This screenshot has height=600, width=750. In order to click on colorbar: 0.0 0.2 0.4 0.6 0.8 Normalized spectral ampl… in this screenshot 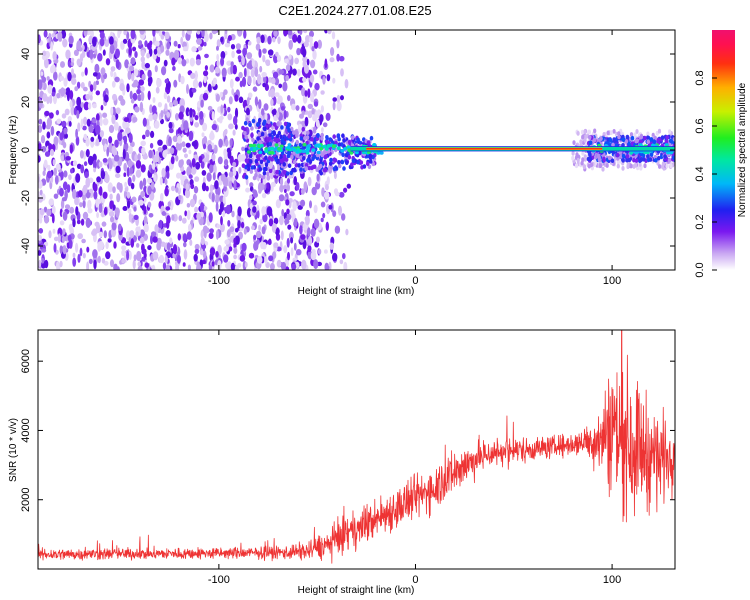, I will do `click(721, 154)`.